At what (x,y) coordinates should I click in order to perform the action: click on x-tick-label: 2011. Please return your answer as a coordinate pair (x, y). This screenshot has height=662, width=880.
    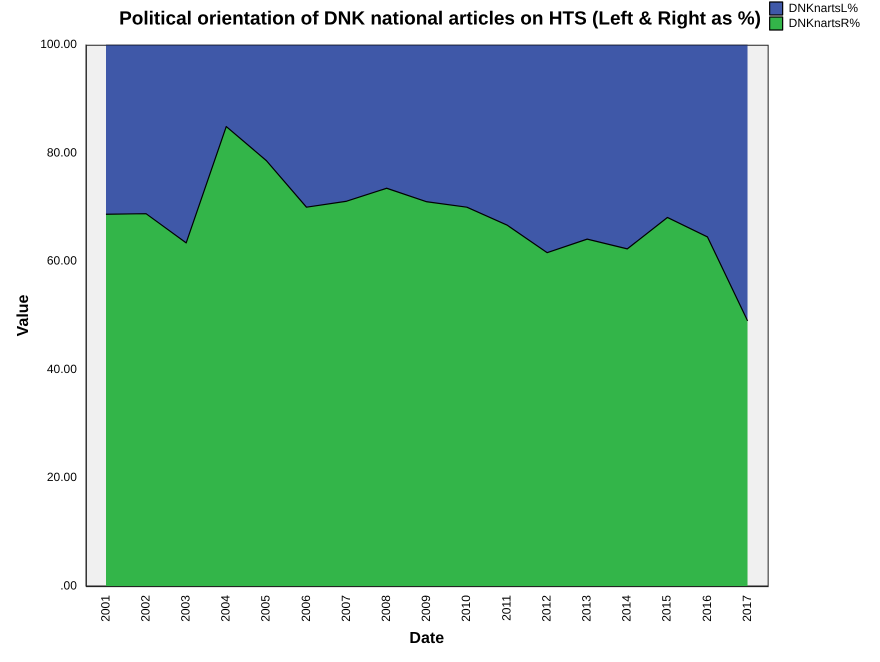
    Looking at the image, I should click on (506, 607).